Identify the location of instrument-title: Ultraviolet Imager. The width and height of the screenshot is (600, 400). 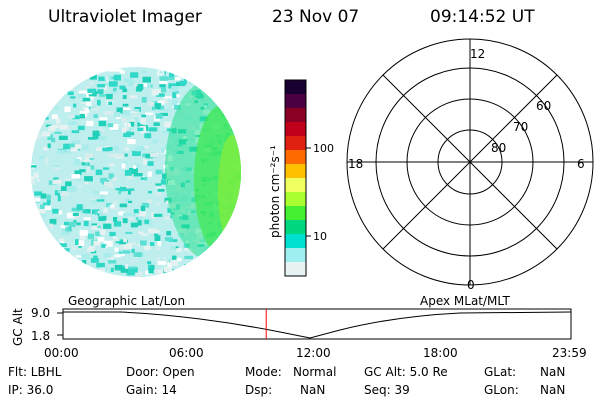
(125, 17).